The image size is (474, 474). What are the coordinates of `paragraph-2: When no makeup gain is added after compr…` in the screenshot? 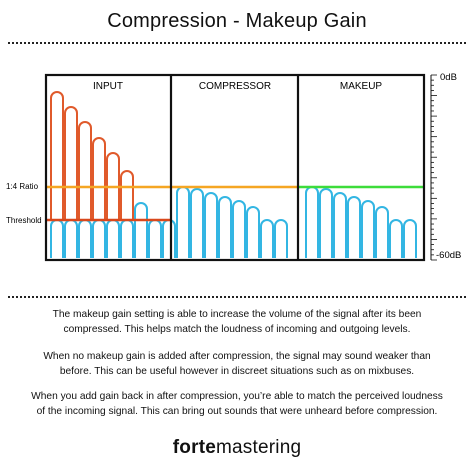 It's located at (237, 364).